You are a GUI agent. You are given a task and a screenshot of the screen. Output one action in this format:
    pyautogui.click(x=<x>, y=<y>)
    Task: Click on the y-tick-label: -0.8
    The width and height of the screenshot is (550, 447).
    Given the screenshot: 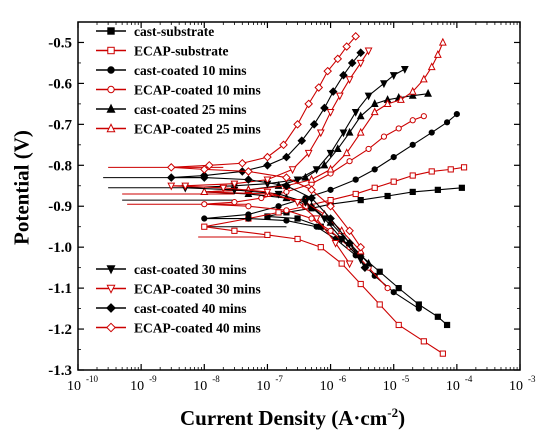 What is the action you would take?
    pyautogui.click(x=60, y=166)
    